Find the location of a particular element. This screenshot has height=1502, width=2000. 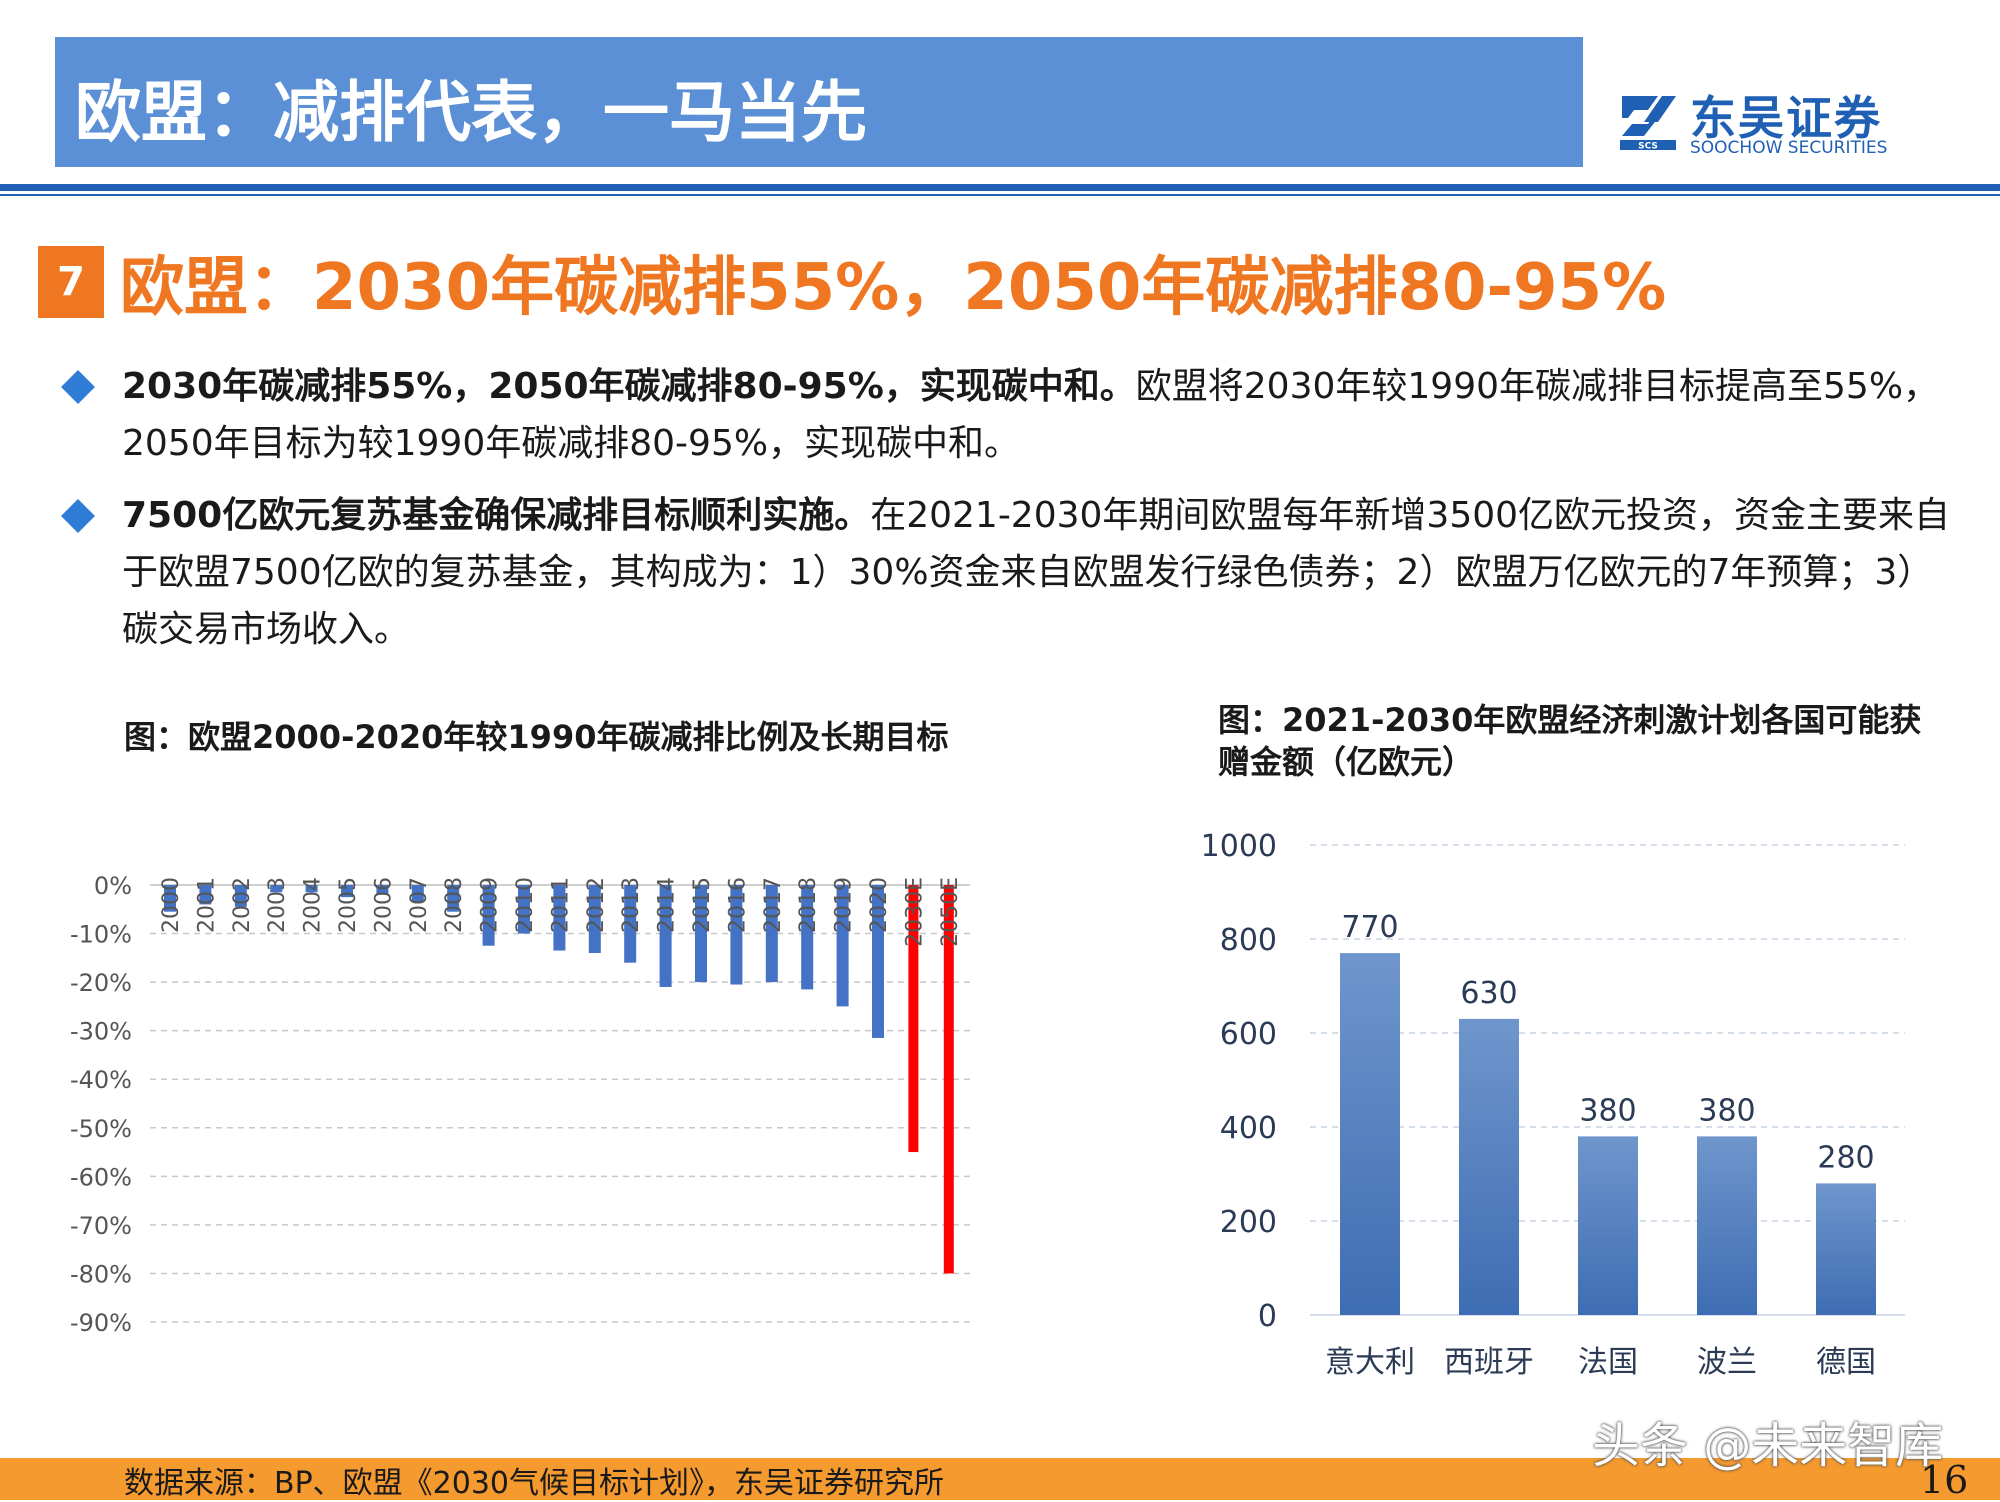

data-source: 数据来源：BP、欧盟《2030气候目标计划》，东吴证券研究所 is located at coordinates (534, 1483).